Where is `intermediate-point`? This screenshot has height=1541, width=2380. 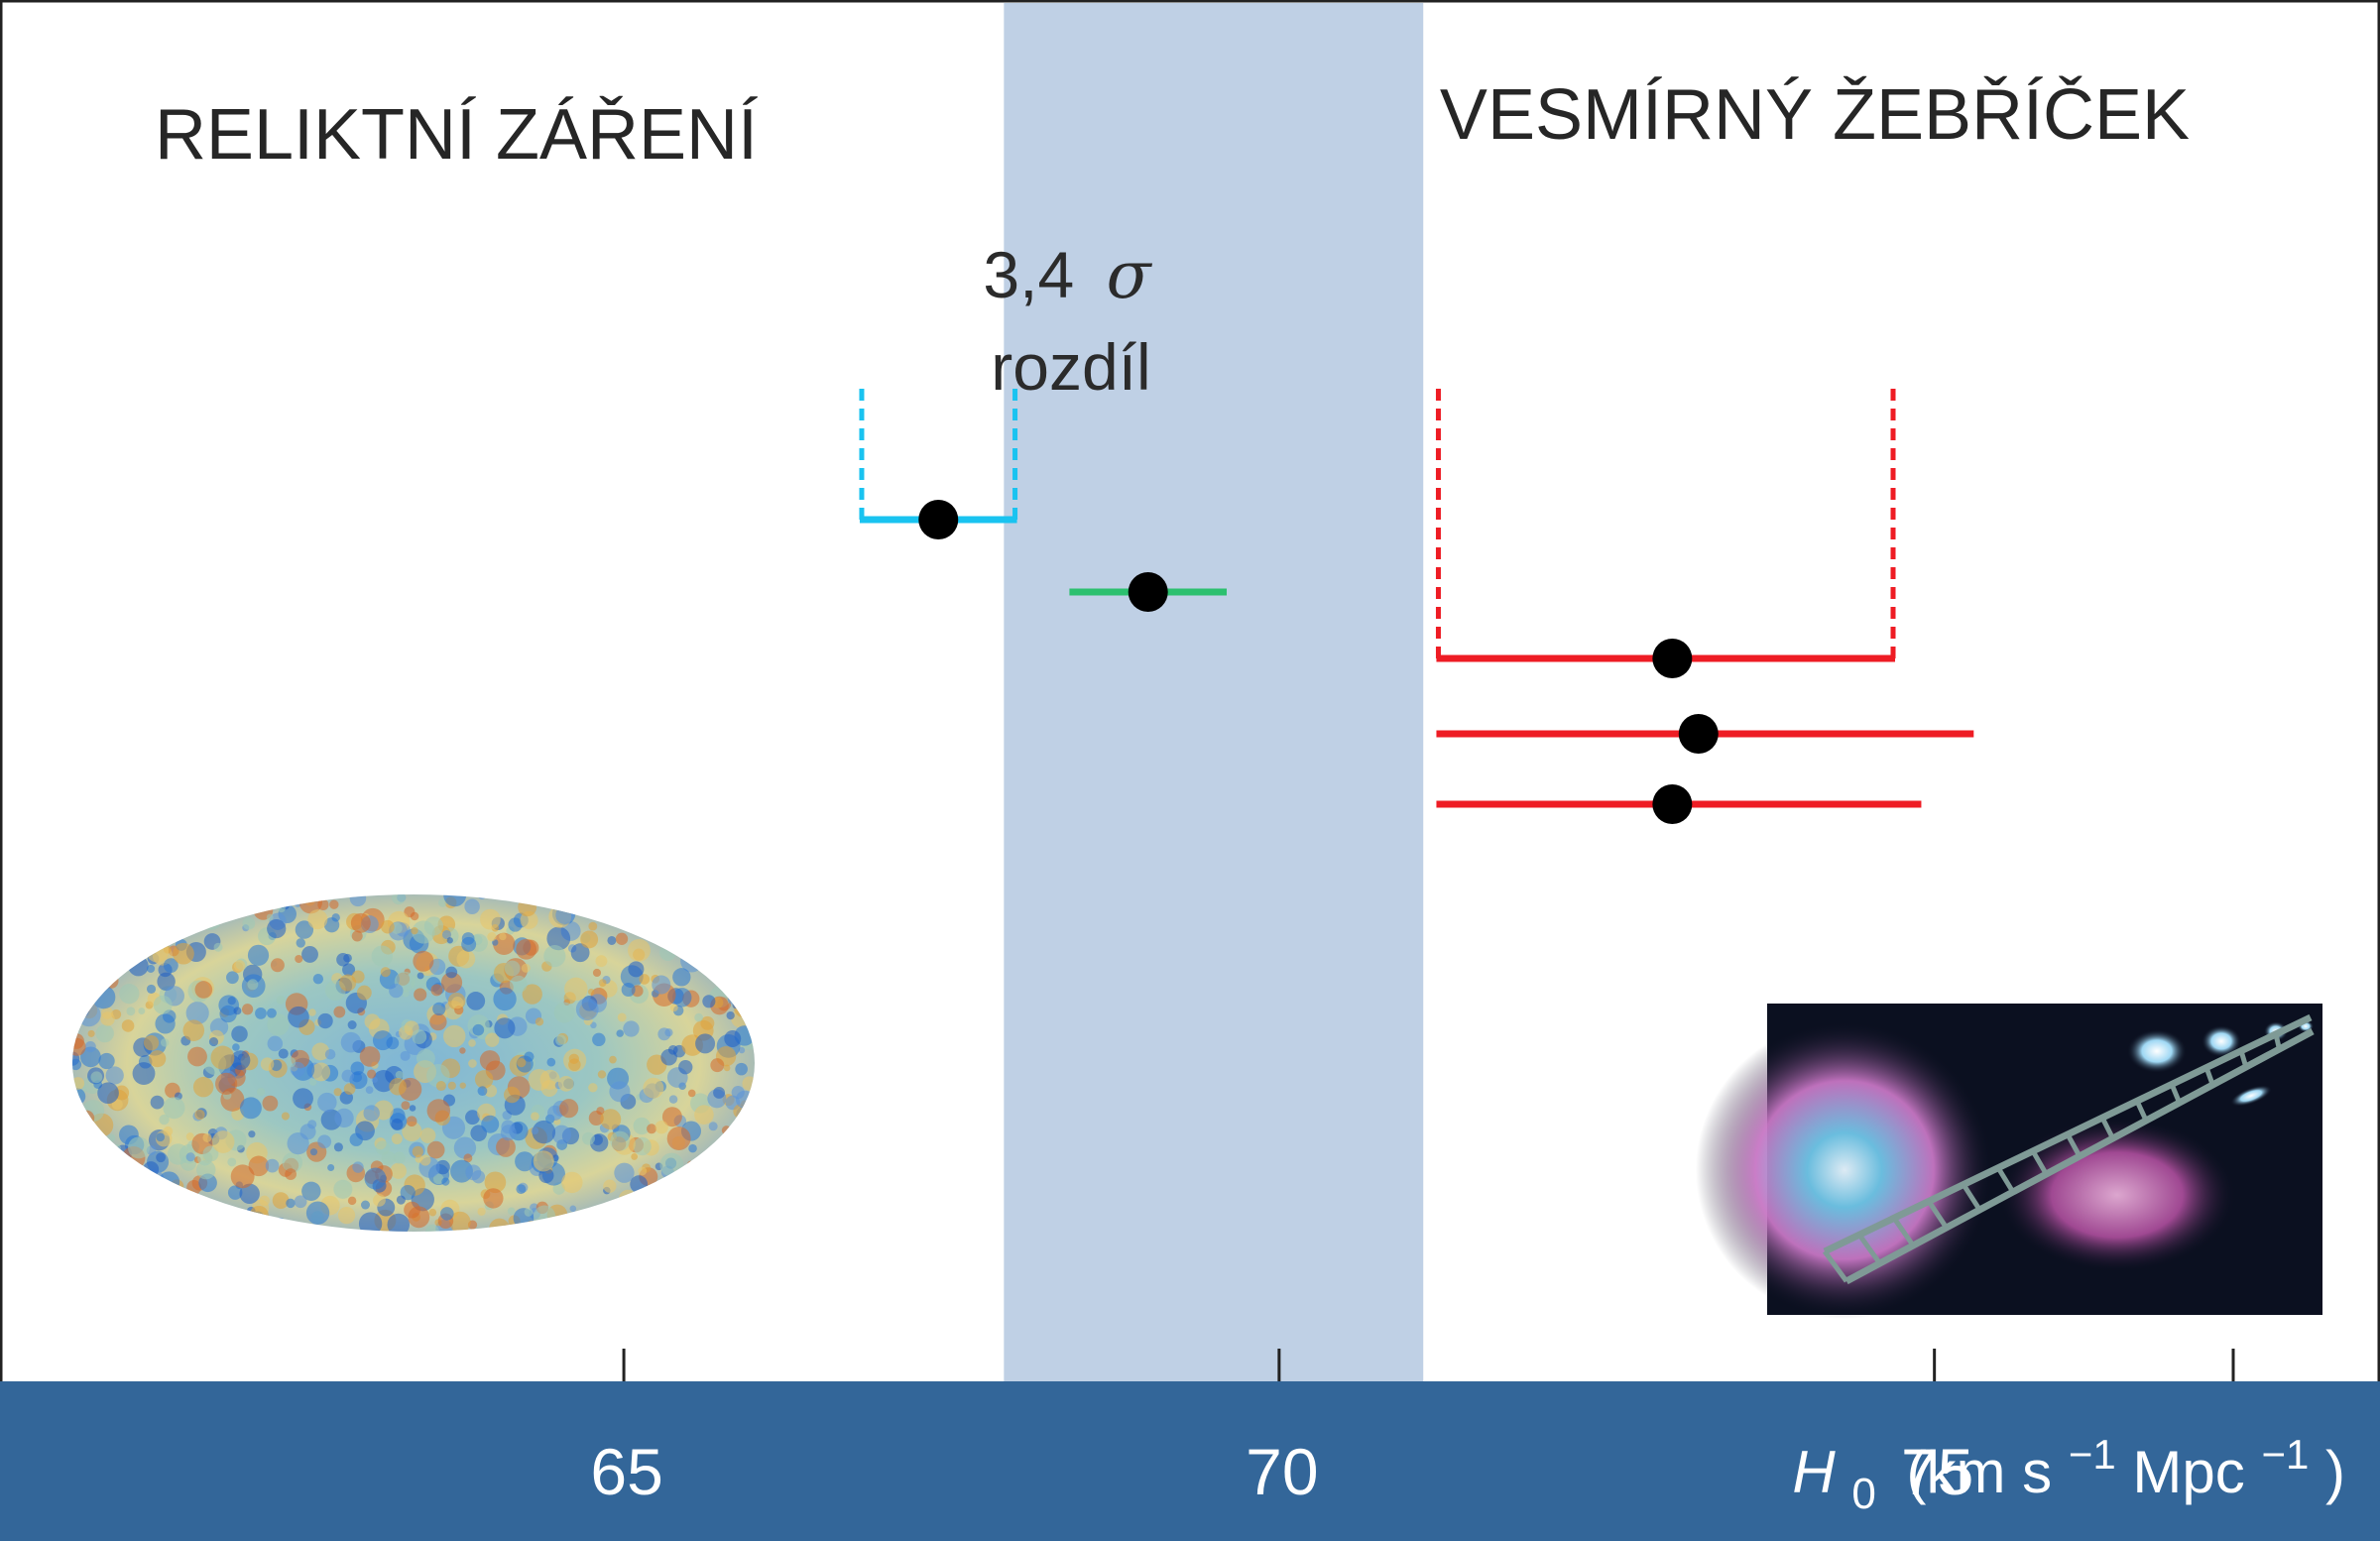 intermediate-point is located at coordinates (1148, 592).